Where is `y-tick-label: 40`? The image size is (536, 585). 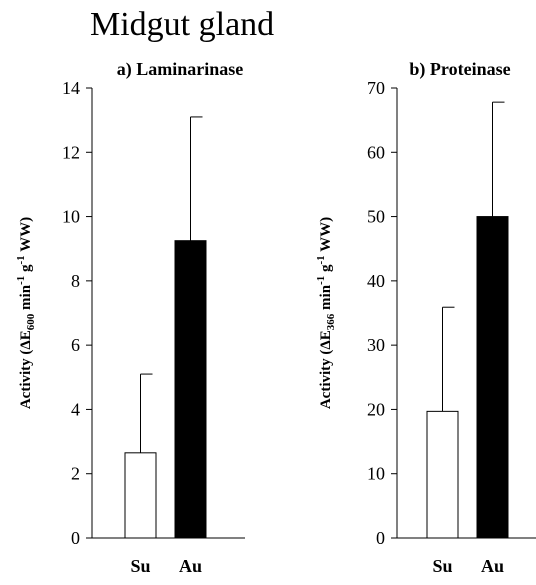 y-tick-label: 40 is located at coordinates (376, 281).